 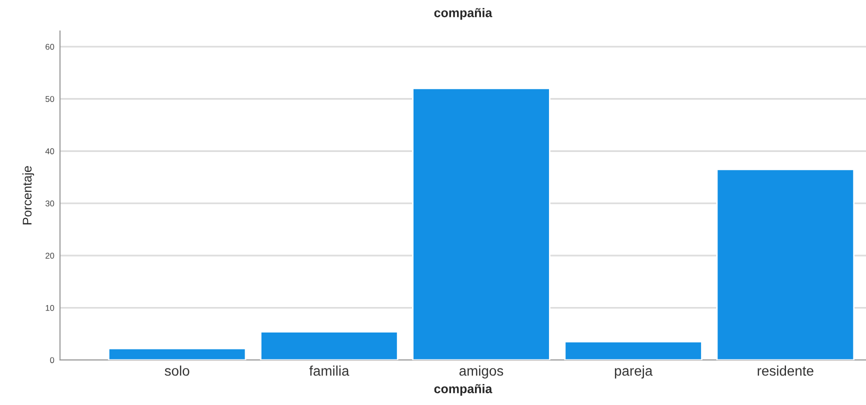 What do you see at coordinates (786, 371) in the screenshot?
I see `x-tick-label: residente` at bounding box center [786, 371].